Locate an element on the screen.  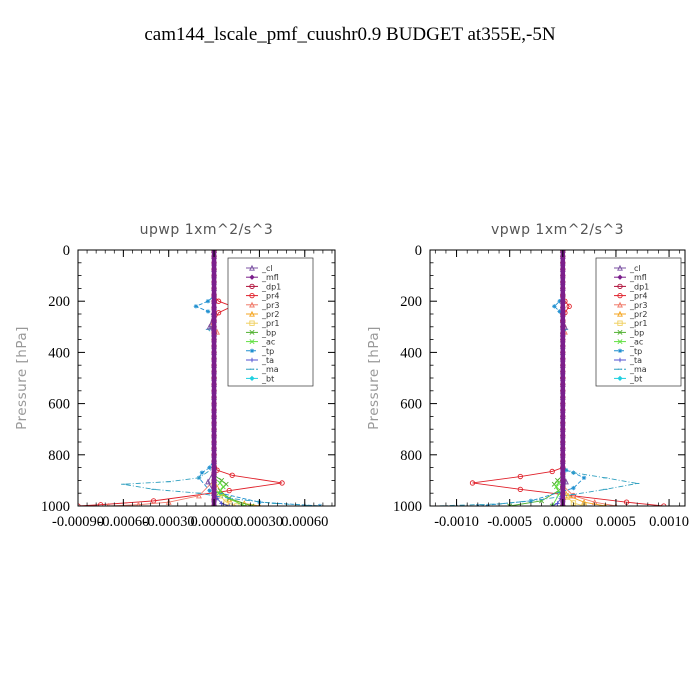
x-tick-label: 0.0000 is located at coordinates (563, 522).